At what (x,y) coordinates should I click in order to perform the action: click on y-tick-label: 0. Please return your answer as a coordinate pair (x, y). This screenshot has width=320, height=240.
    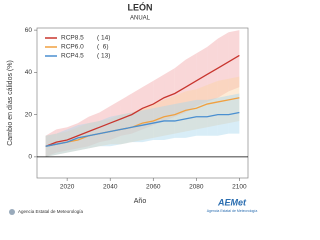
    Looking at the image, I should click on (30, 157).